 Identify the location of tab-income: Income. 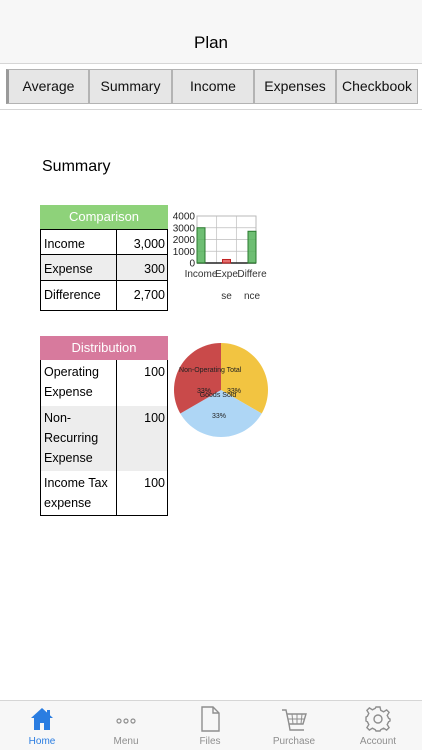
(213, 86).